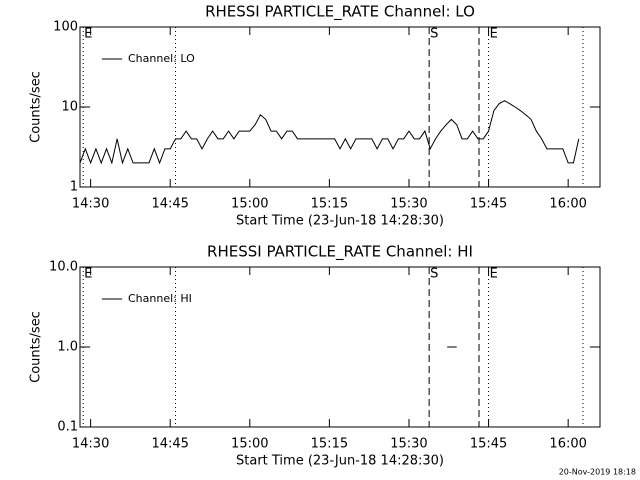 The image size is (640, 480). What do you see at coordinates (67, 427) in the screenshot?
I see `y-tick-label: 0.1` at bounding box center [67, 427].